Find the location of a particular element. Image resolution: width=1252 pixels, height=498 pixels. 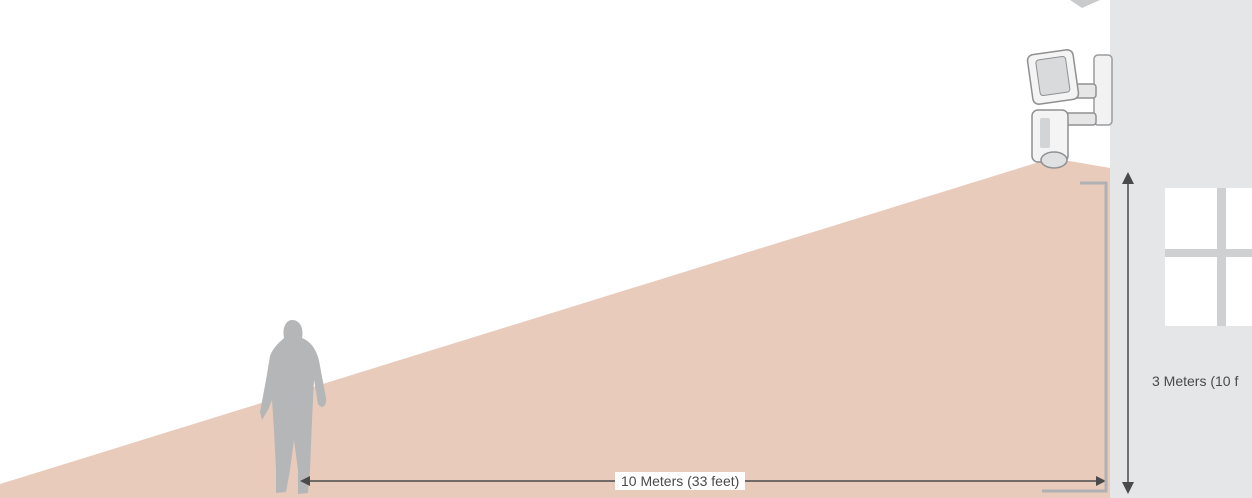

height-label: 3 Meters (10 f is located at coordinates (1195, 381).